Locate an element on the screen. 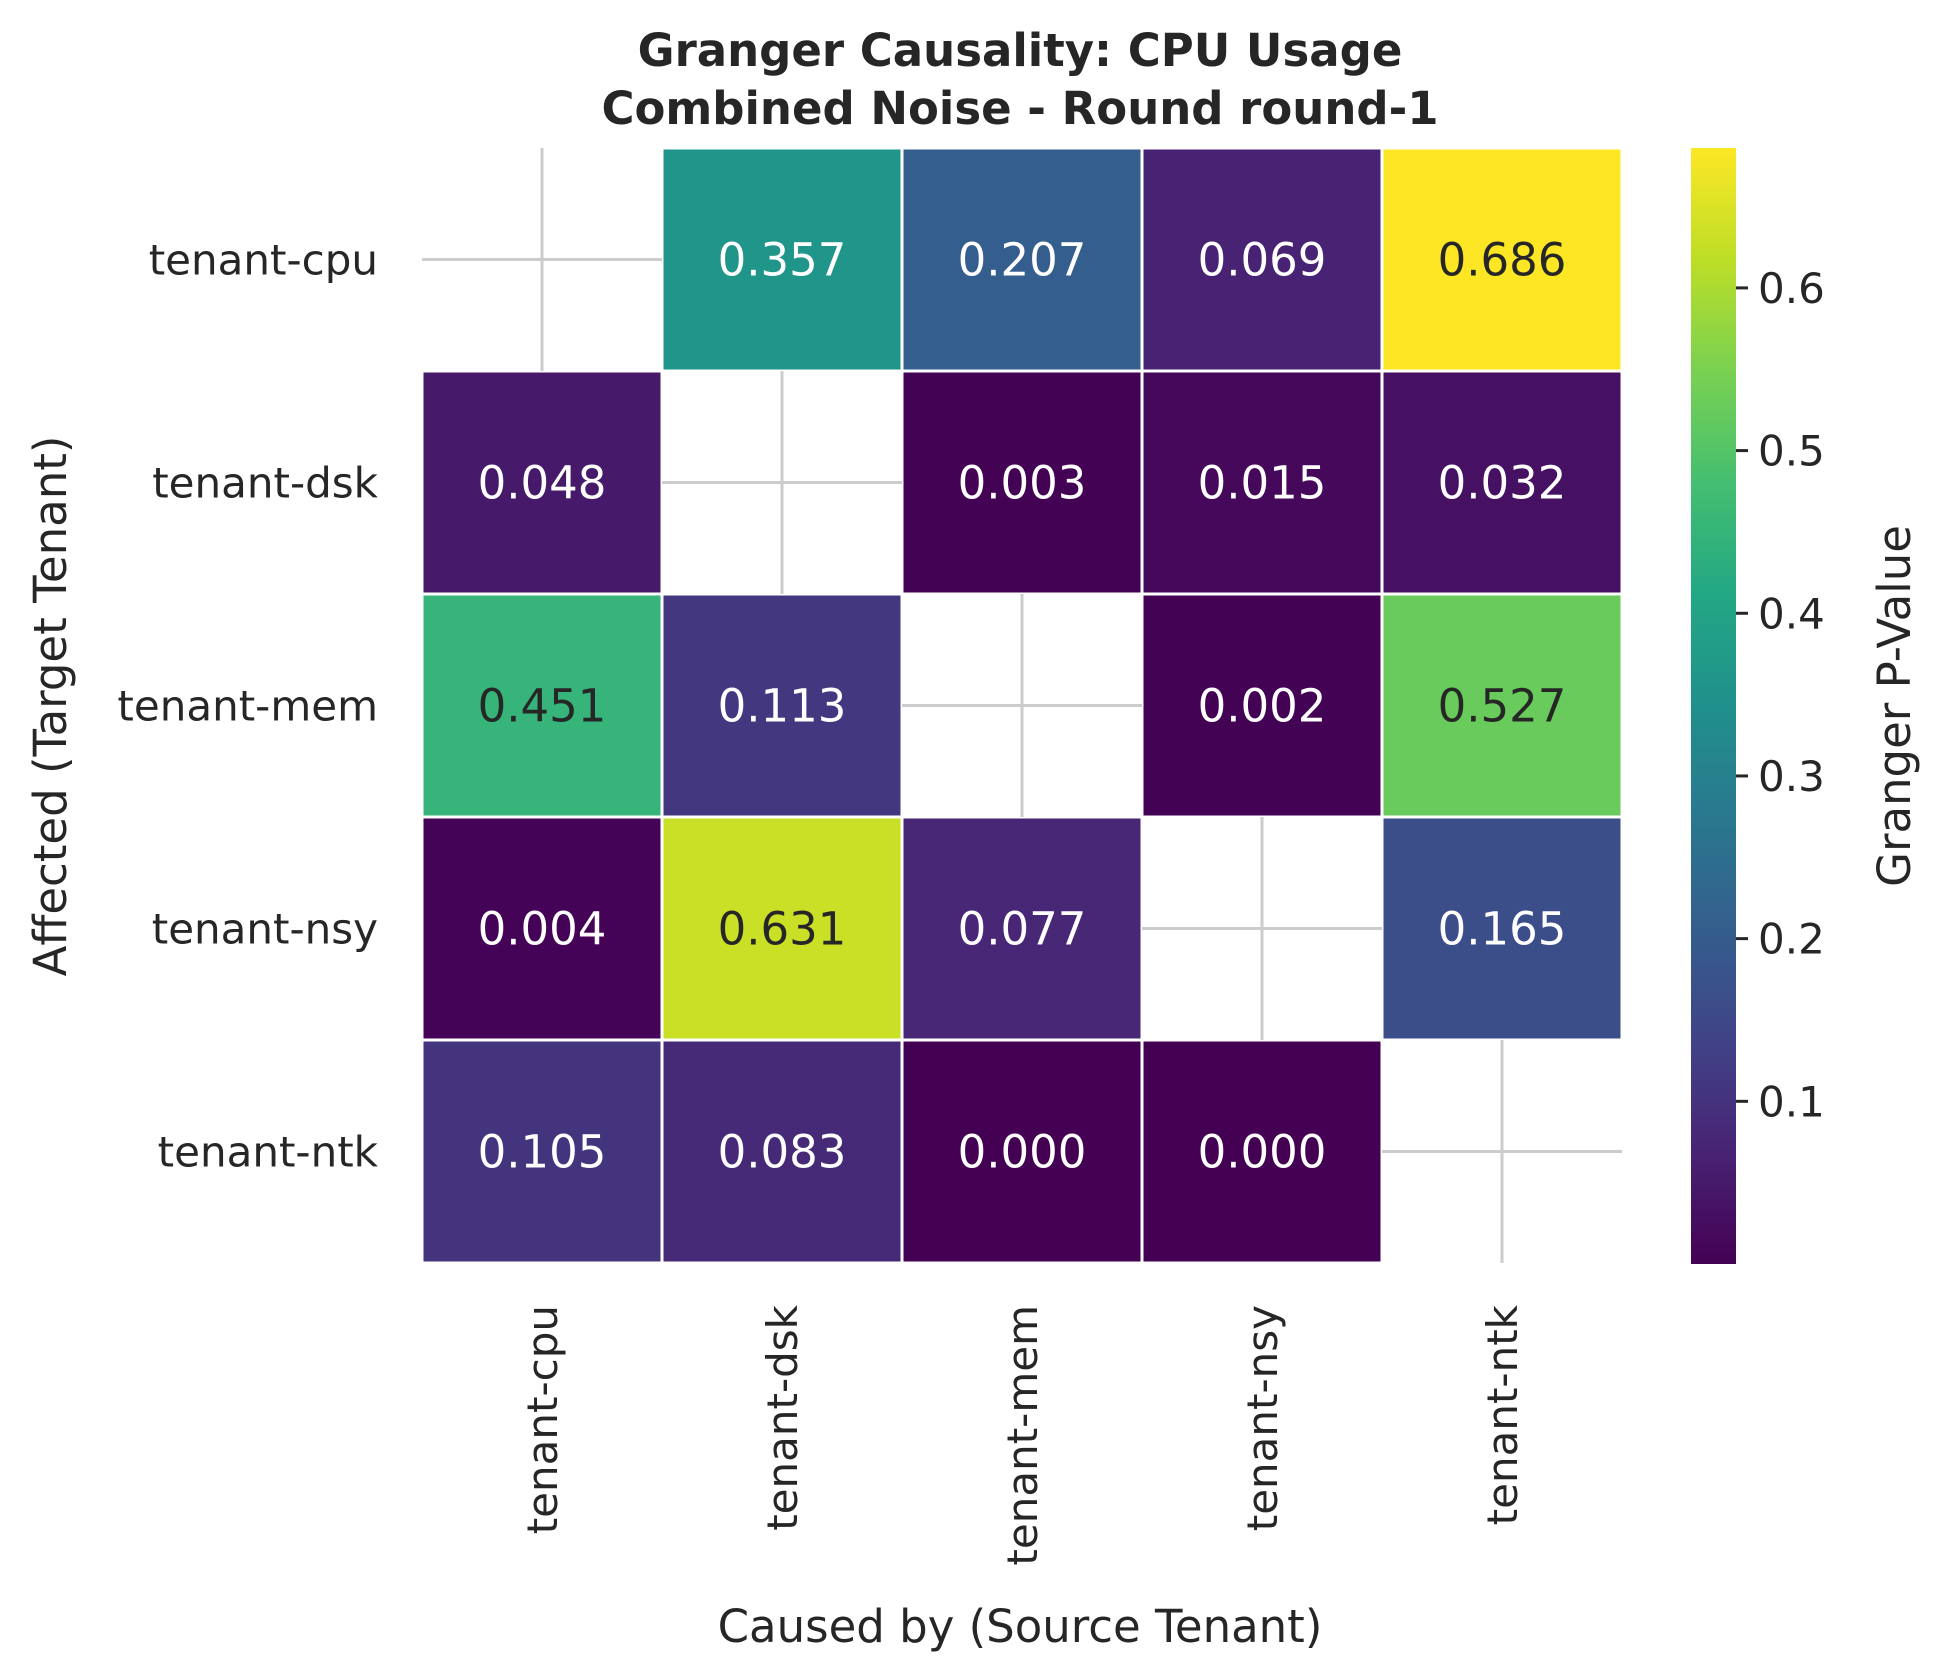  y-tick-label: tenant-ntk is located at coordinates (268, 1152).